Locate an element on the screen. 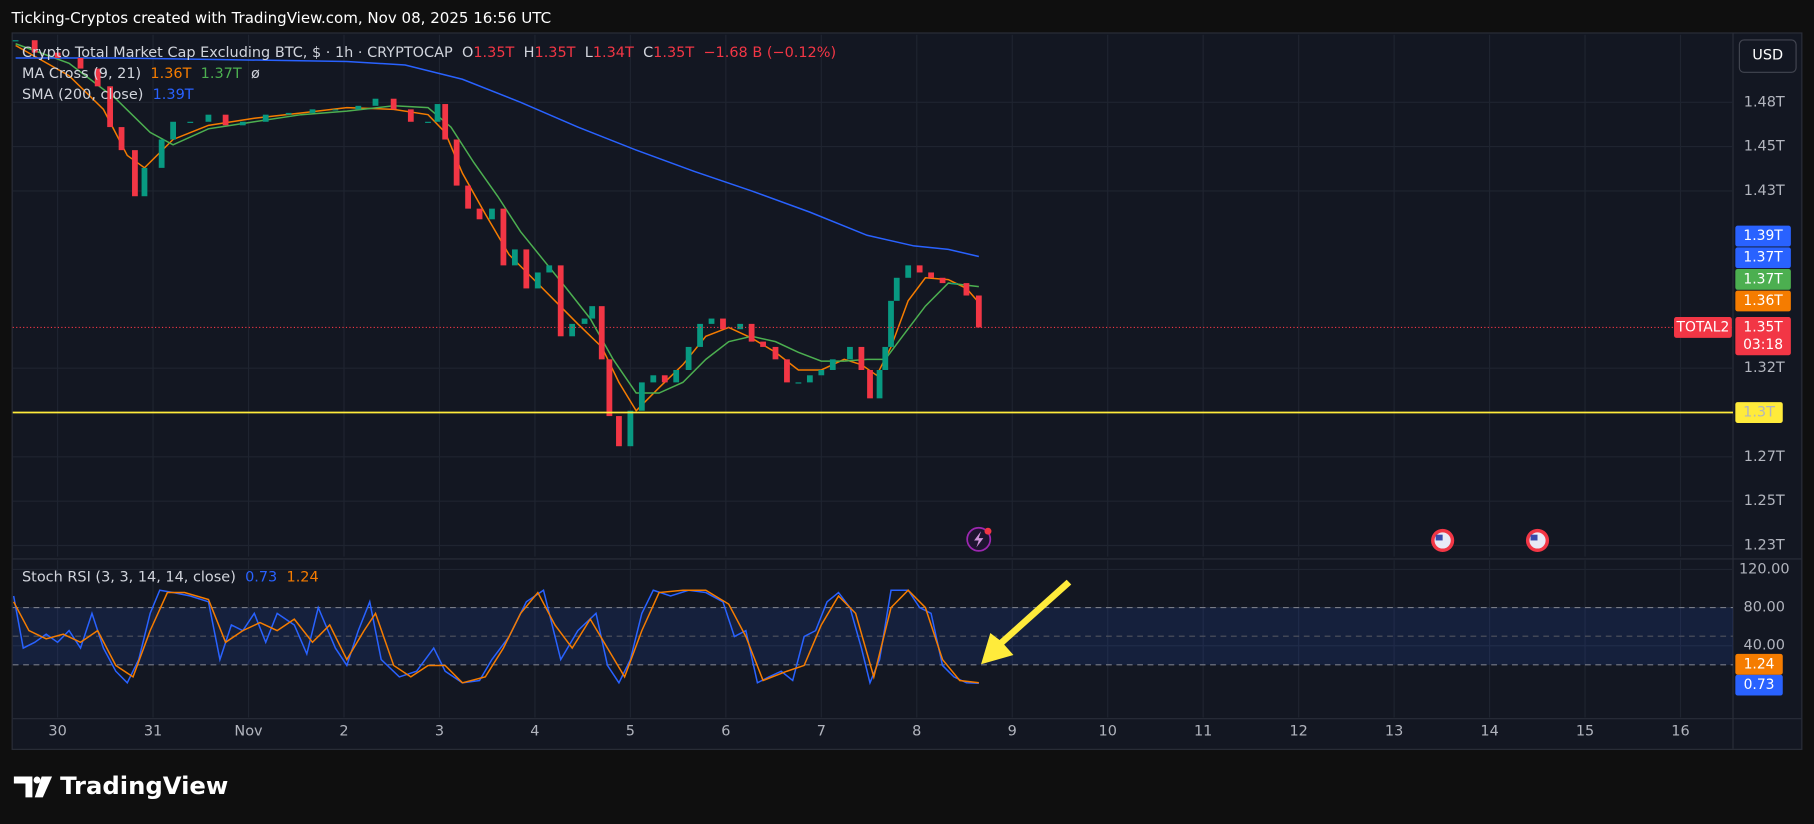 This screenshot has height=824, width=1814. legend-note: ø is located at coordinates (255, 74).